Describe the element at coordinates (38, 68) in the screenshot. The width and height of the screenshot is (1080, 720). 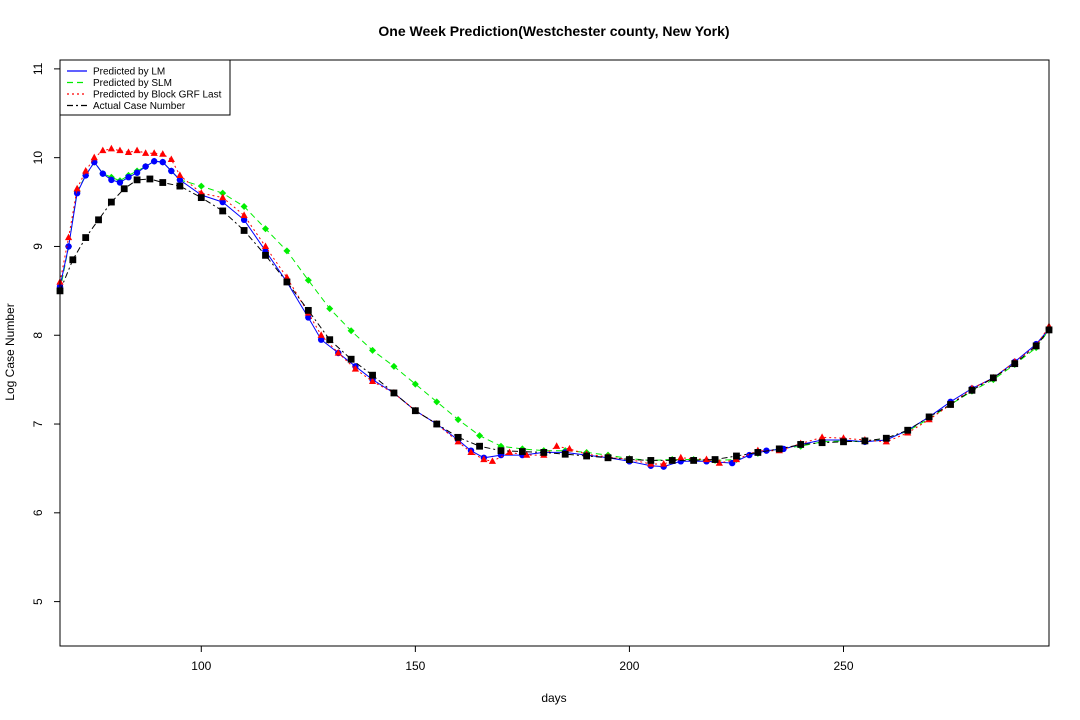
I see `y-tick-label: 11` at that location.